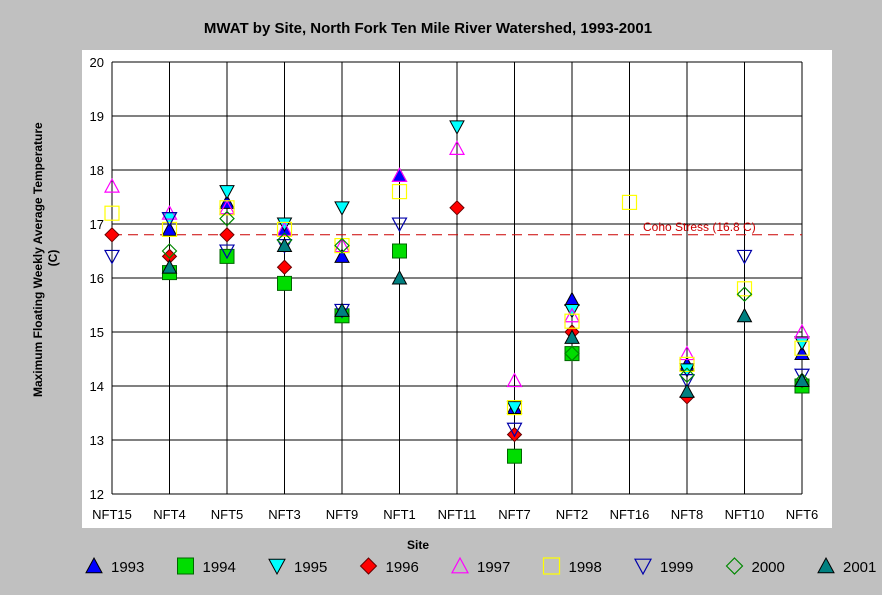 This screenshot has width=882, height=595. I want to click on x-tick-label: NFT4, so click(169, 514).